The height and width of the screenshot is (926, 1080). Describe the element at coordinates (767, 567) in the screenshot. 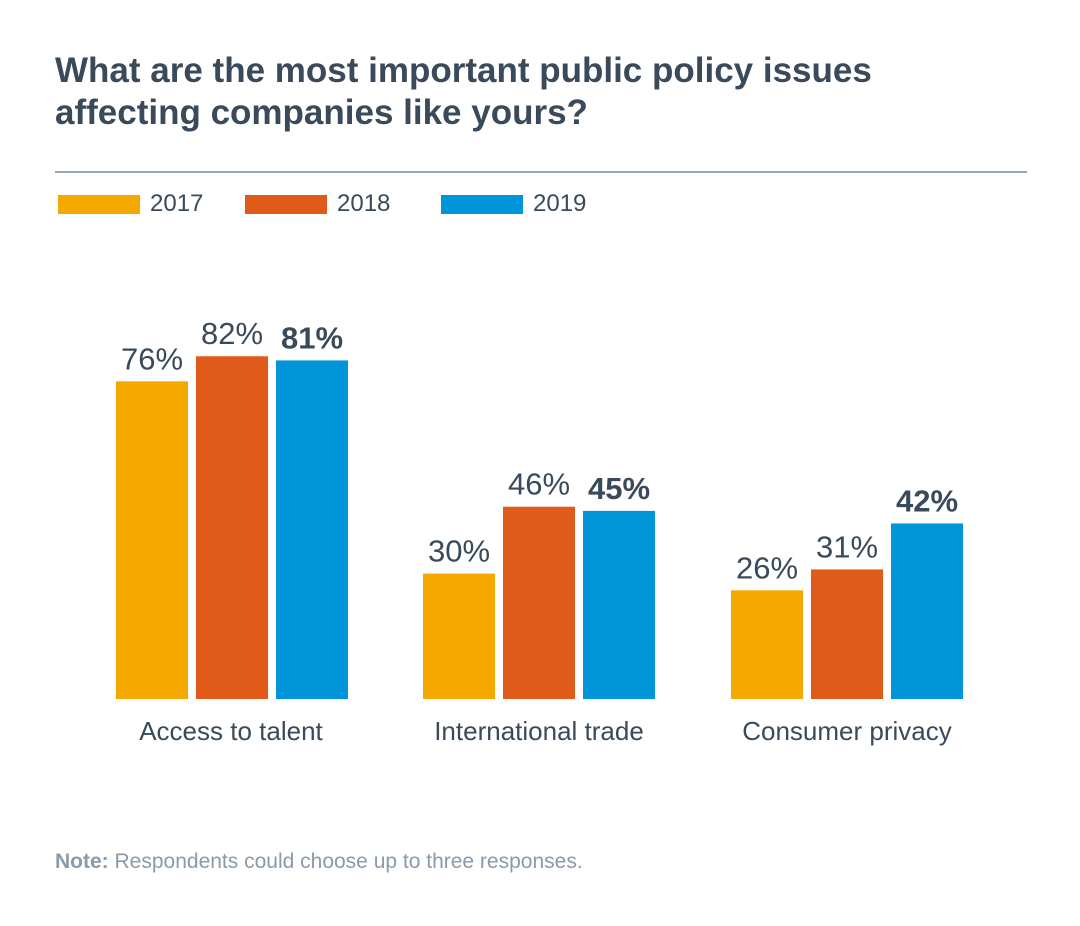

I see `data-label-2017-2: 26%` at that location.